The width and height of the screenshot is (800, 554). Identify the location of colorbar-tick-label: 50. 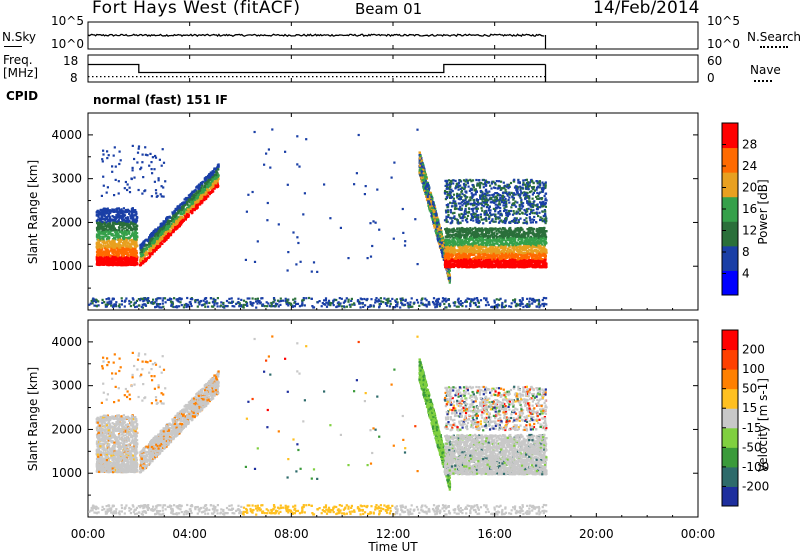
(749, 389).